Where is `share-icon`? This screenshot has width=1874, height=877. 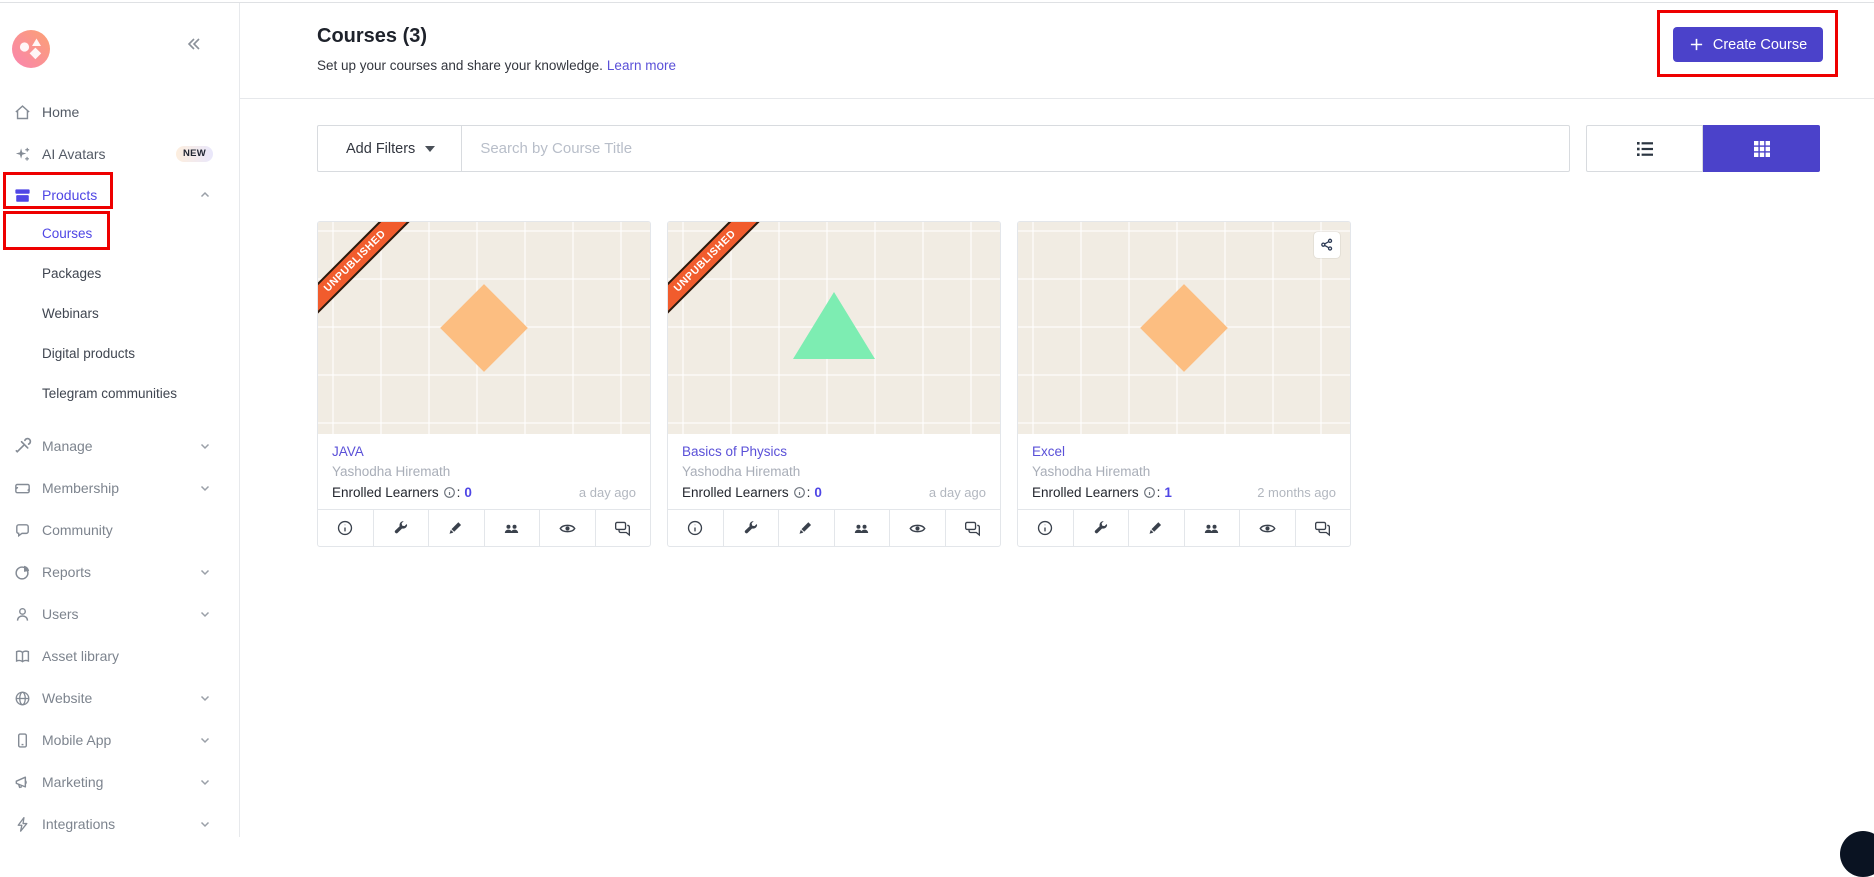
share-icon is located at coordinates (1327, 244).